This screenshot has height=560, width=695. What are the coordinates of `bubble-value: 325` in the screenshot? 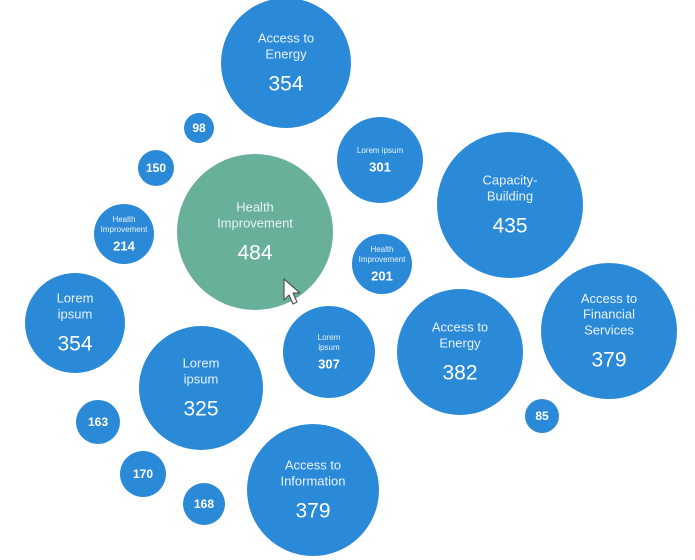 It's located at (200, 409).